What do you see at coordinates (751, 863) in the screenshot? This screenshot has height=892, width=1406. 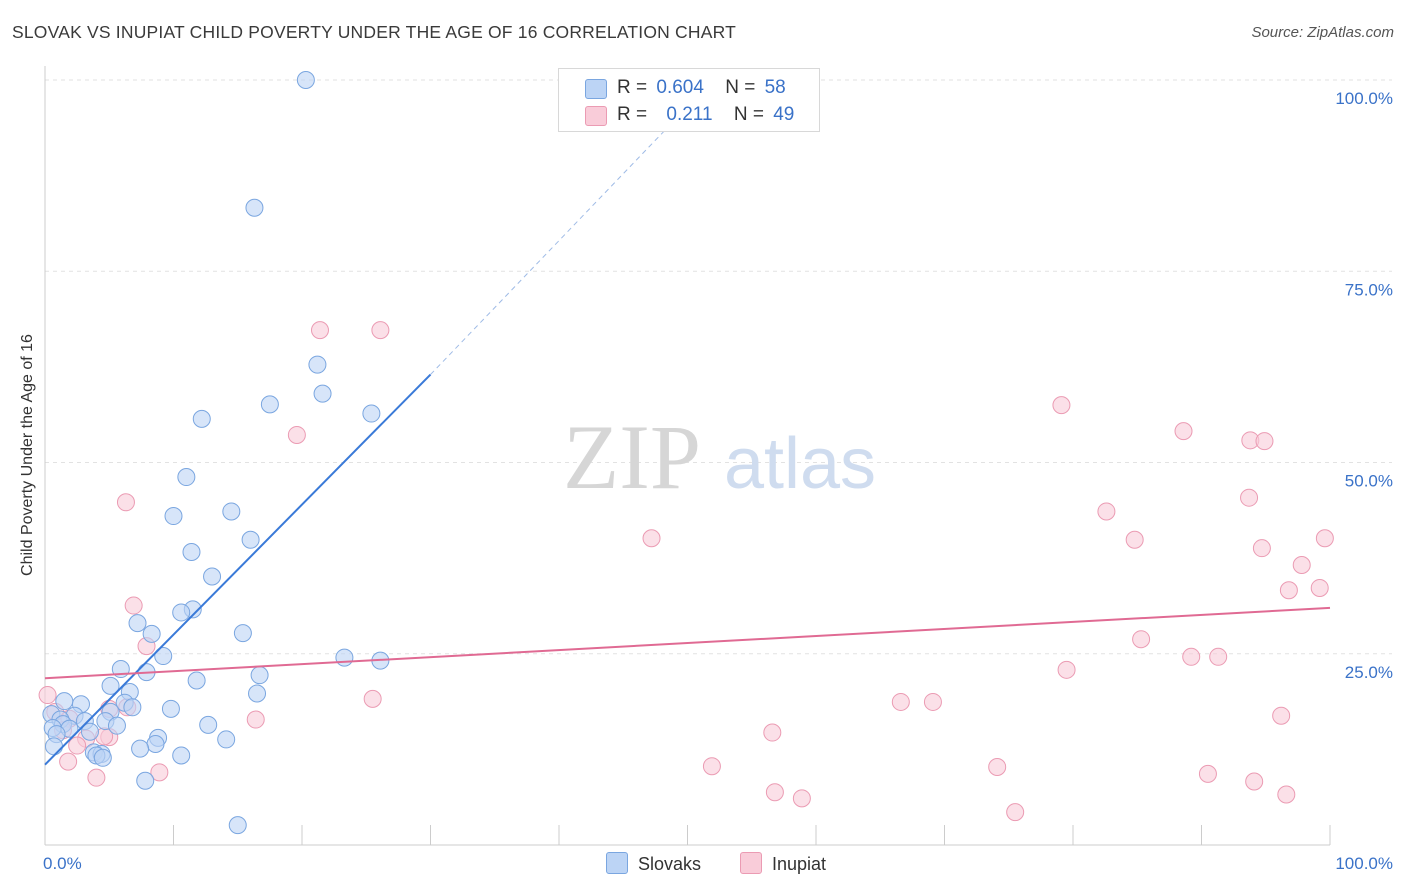 I see `inupiat-legend-swatch` at bounding box center [751, 863].